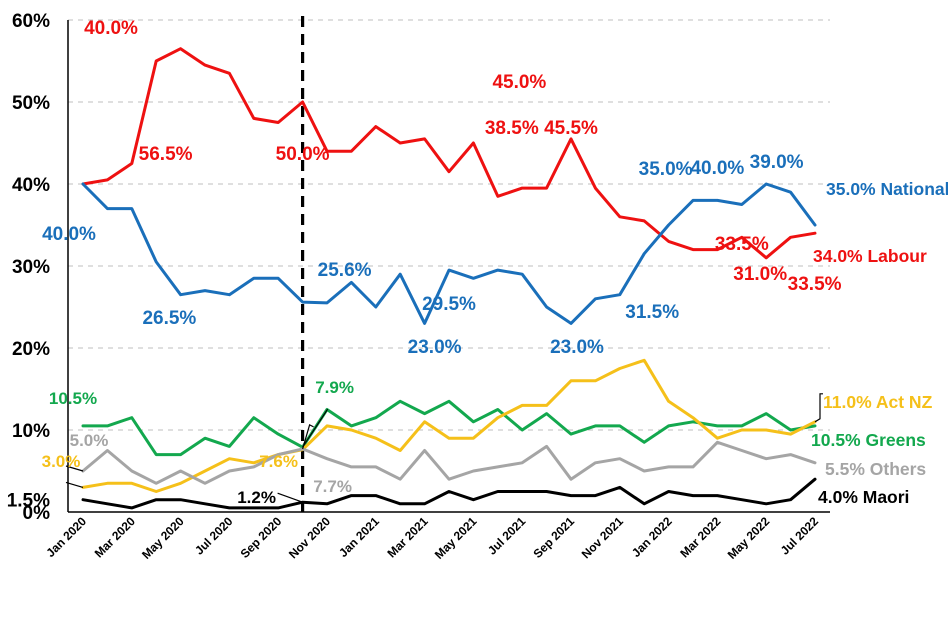 Image resolution: width=948 pixels, height=618 pixels. I want to click on data-label-maori: 1.2%, so click(256, 497).